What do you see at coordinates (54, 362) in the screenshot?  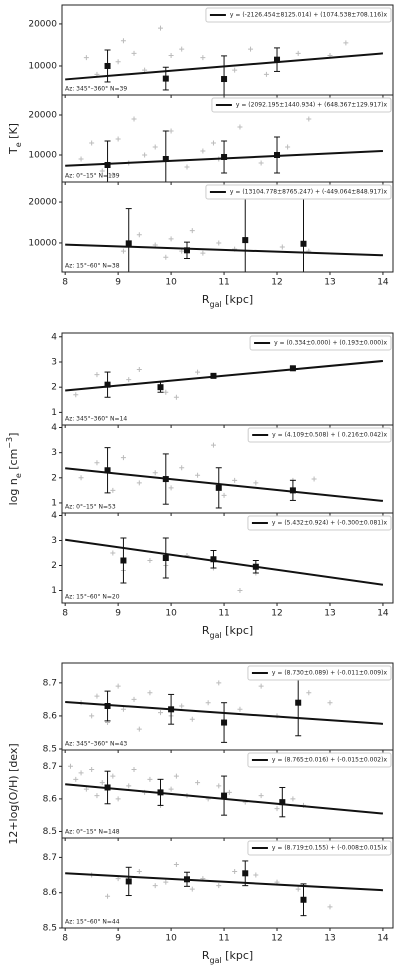 I see `y-tick-label: 3` at bounding box center [54, 362].